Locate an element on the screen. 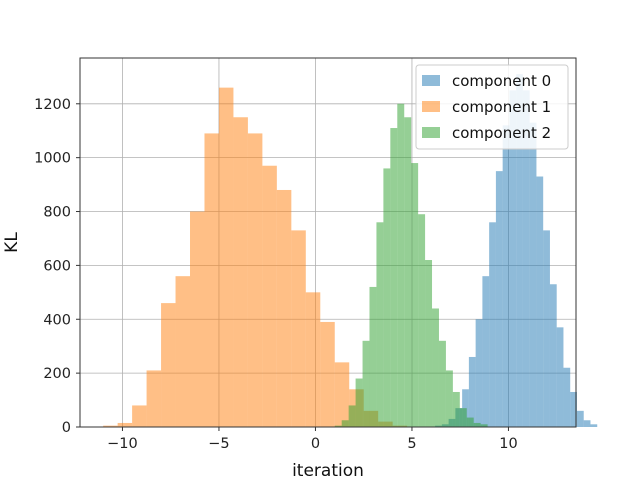 Image resolution: width=640 pixels, height=480 pixels. y-tick-label: 0 is located at coordinates (66, 428).